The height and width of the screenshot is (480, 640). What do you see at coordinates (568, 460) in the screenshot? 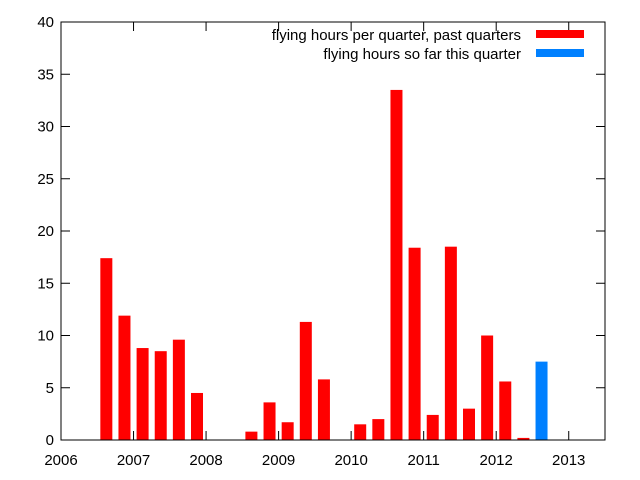
I see `x-tick-label: 2013` at bounding box center [568, 460].